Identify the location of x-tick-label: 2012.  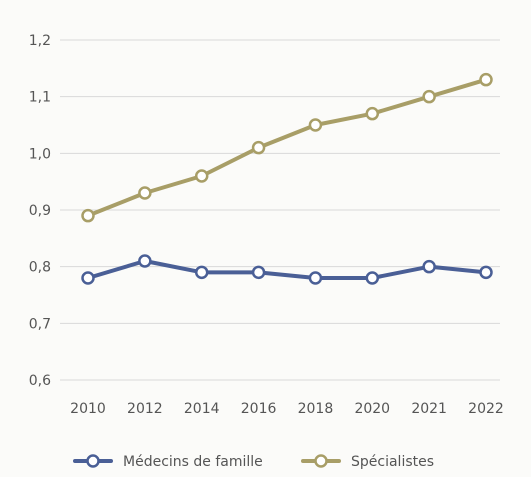
(145, 409).